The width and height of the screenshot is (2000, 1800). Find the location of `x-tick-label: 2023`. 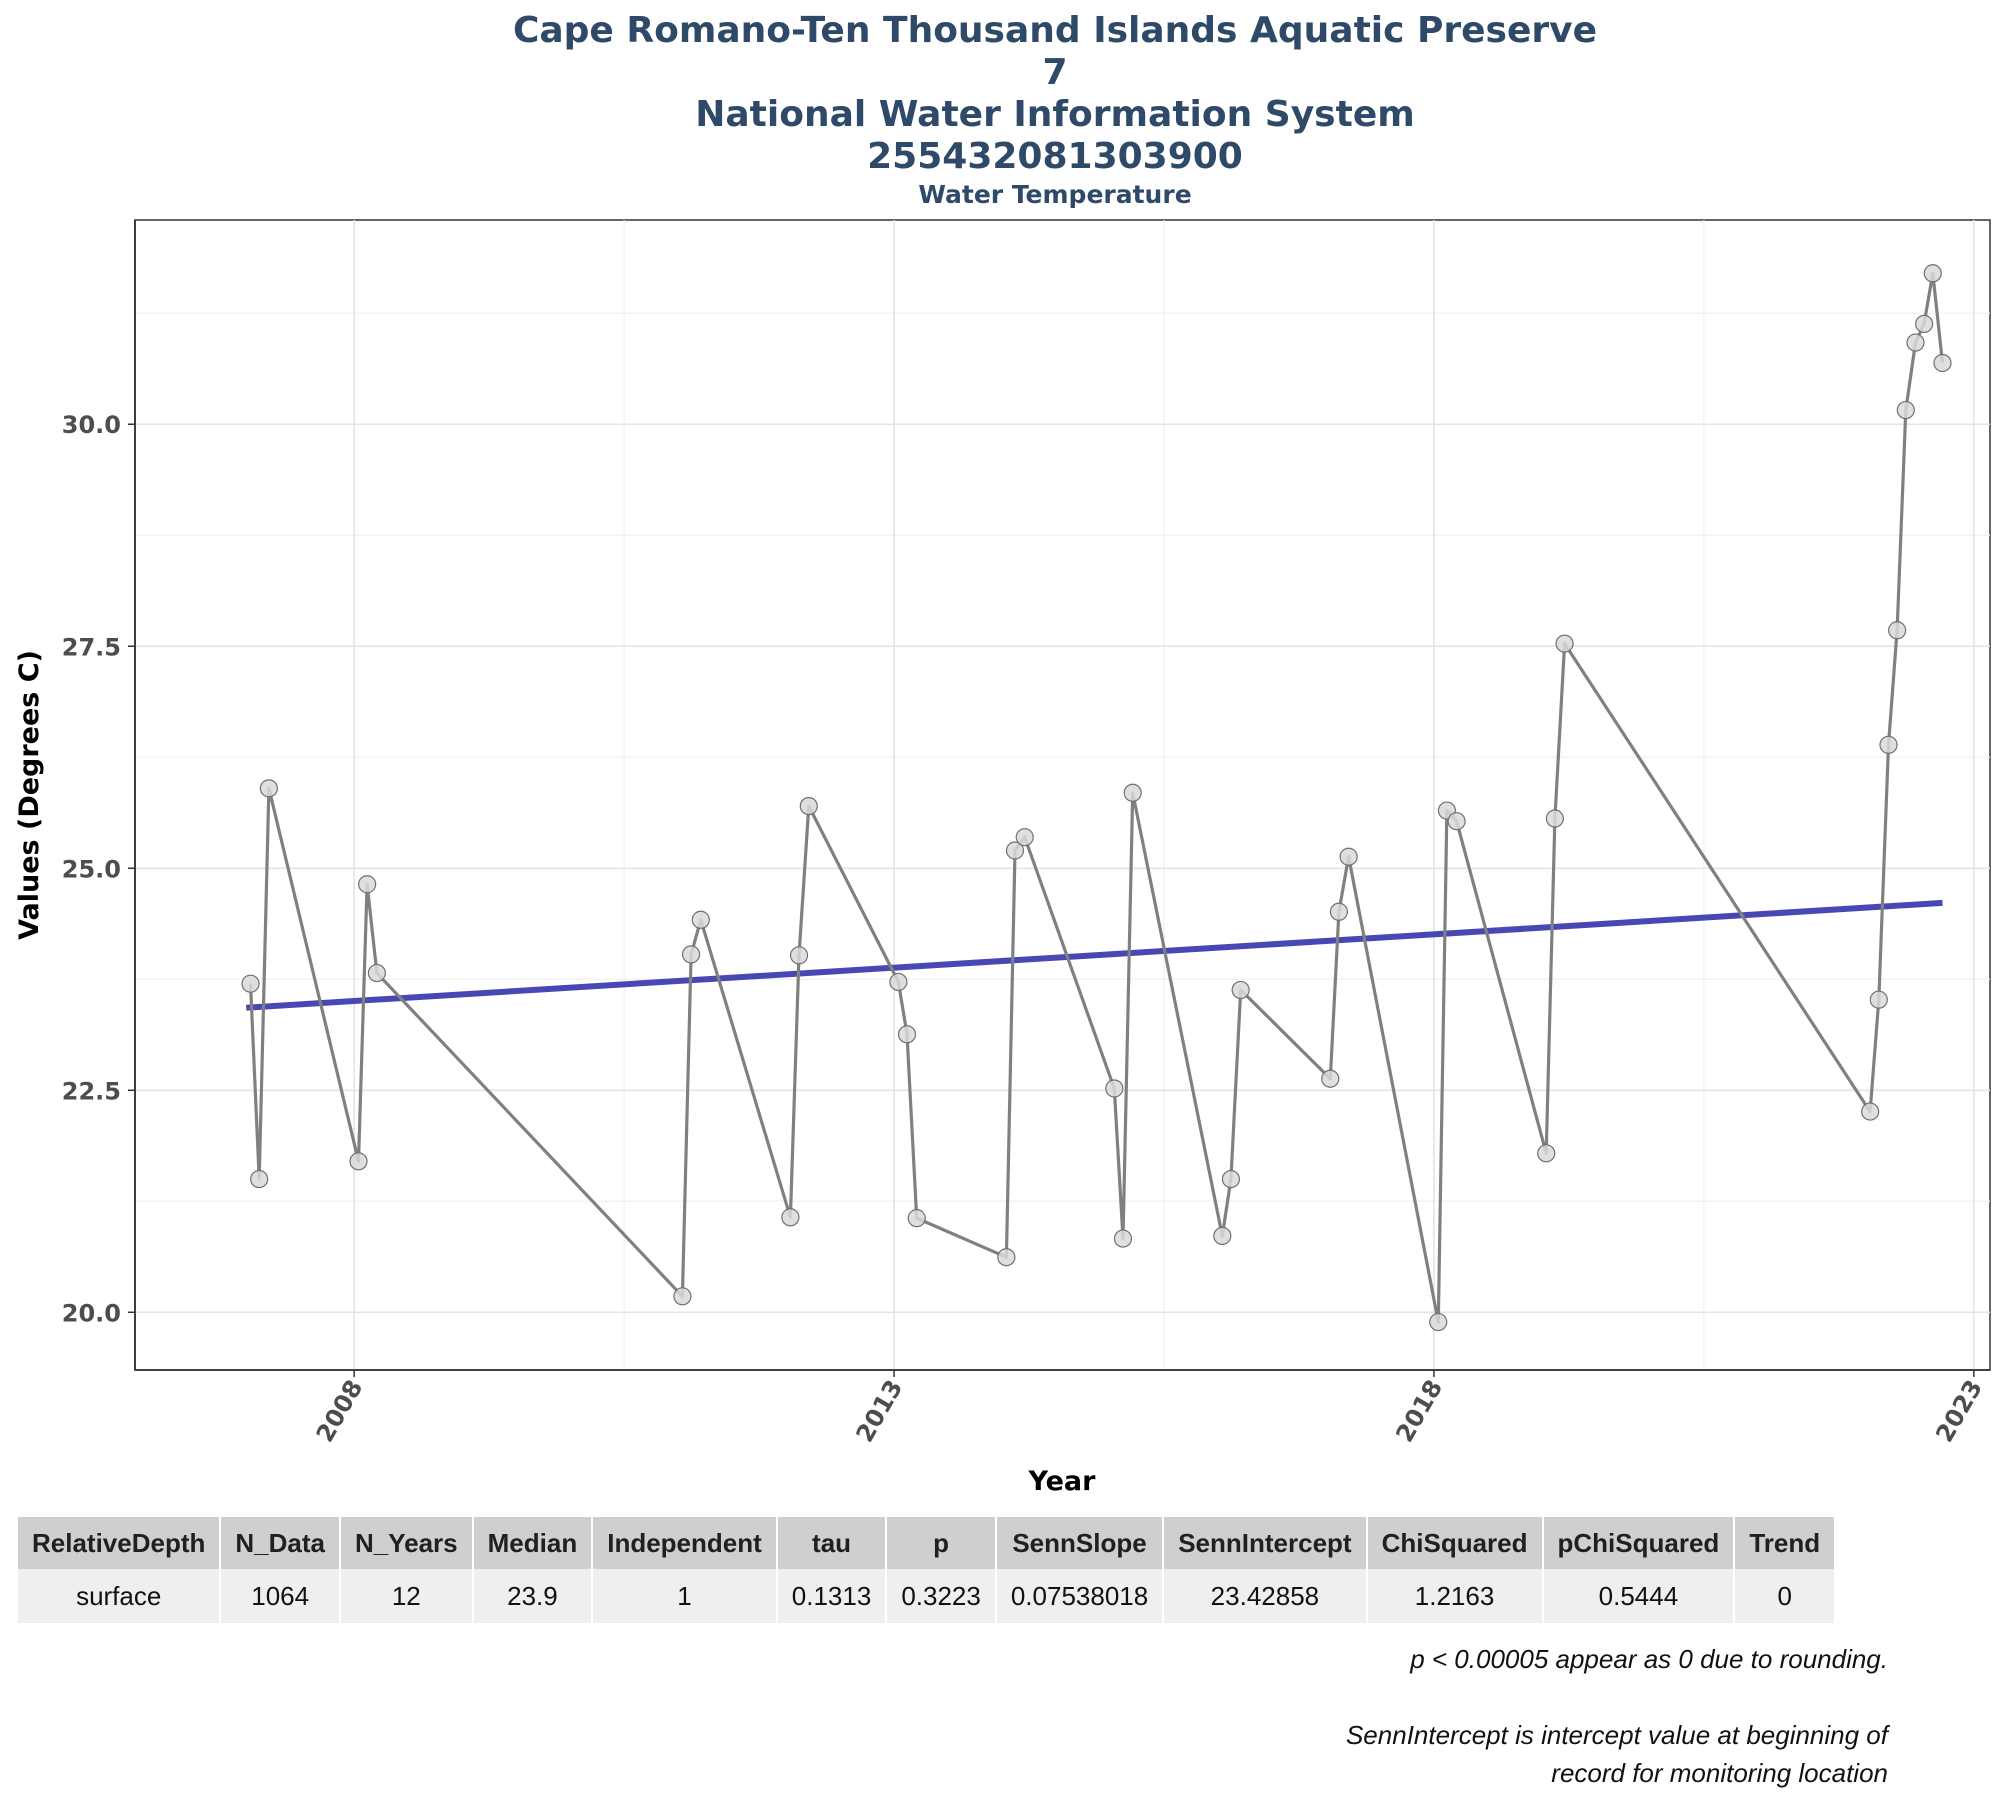

x-tick-label: 2023 is located at coordinates (1959, 1411).